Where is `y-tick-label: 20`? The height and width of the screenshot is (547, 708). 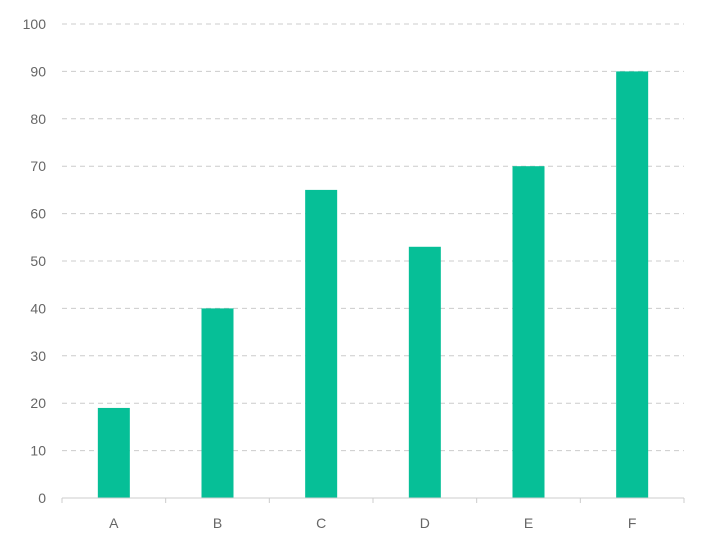 y-tick-label: 20 is located at coordinates (38, 403).